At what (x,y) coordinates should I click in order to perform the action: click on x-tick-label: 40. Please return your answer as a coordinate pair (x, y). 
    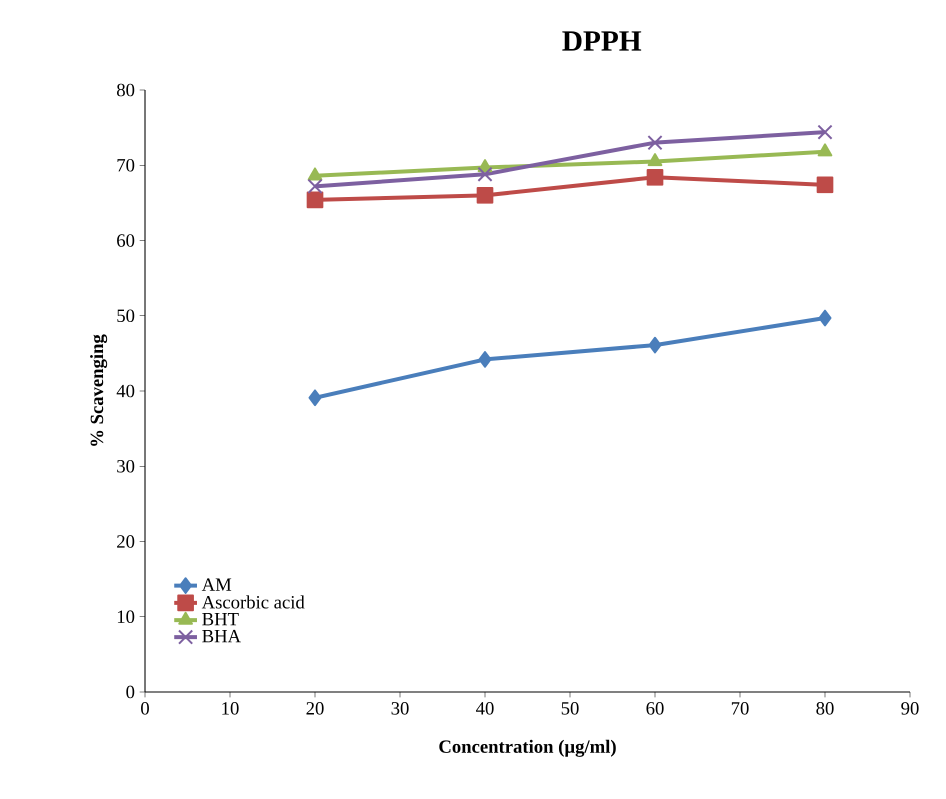
    Looking at the image, I should click on (485, 708).